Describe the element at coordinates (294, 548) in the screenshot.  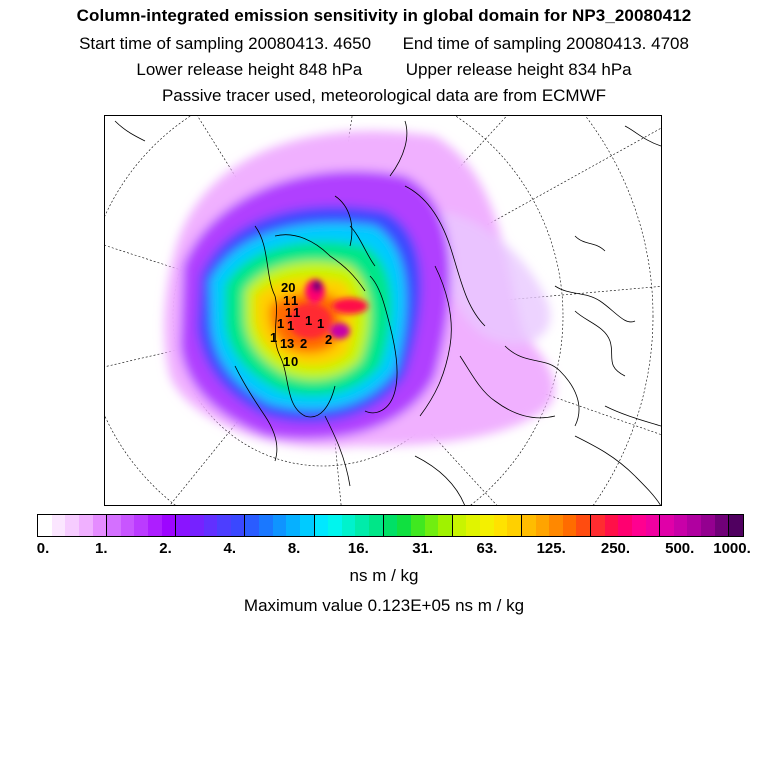
I see `colorbar-tick-label: 8.` at that location.